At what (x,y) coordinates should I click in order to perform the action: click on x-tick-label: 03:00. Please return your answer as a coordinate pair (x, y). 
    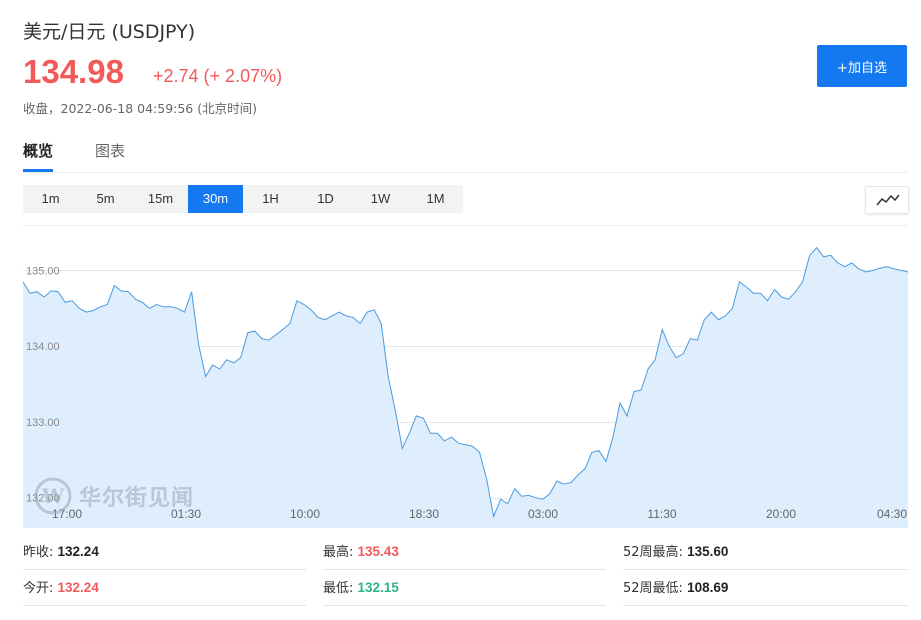
    Looking at the image, I should click on (543, 514).